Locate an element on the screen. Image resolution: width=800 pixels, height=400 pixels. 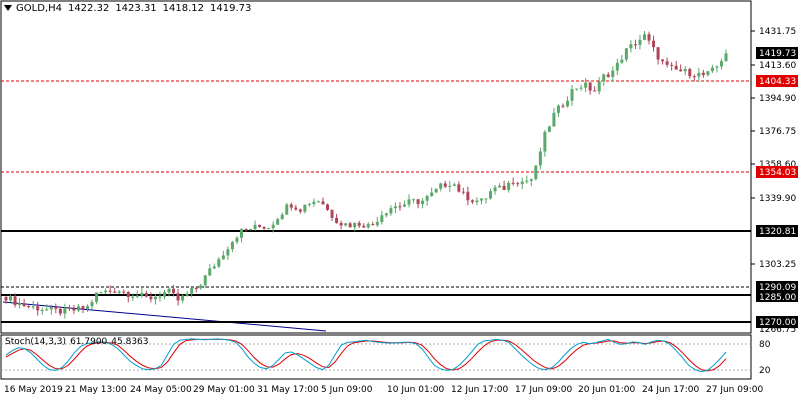
time-label-5: 5 Jun 09:00 is located at coordinates (347, 390).